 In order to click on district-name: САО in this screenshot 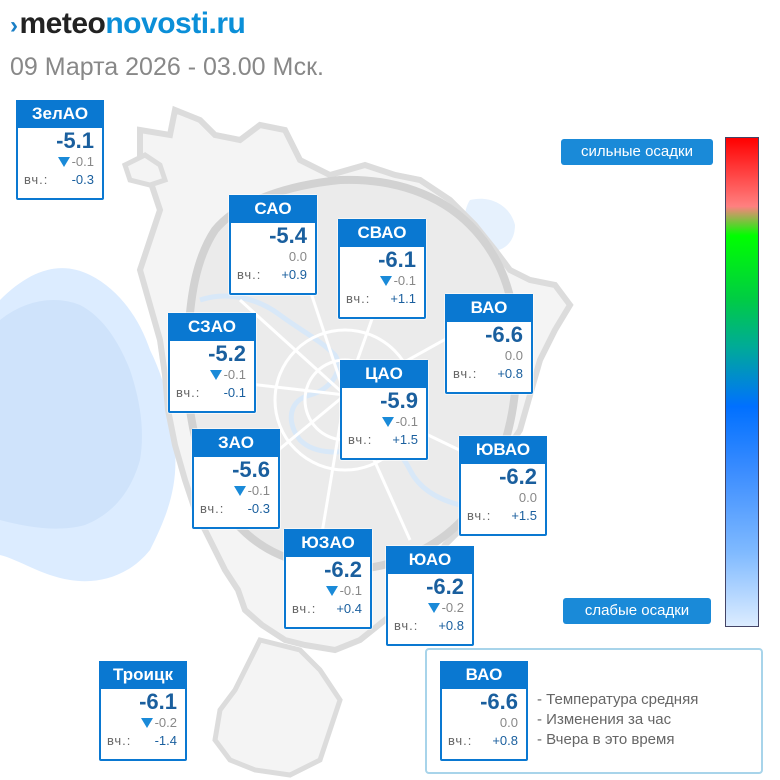, I will do `click(273, 209)`.